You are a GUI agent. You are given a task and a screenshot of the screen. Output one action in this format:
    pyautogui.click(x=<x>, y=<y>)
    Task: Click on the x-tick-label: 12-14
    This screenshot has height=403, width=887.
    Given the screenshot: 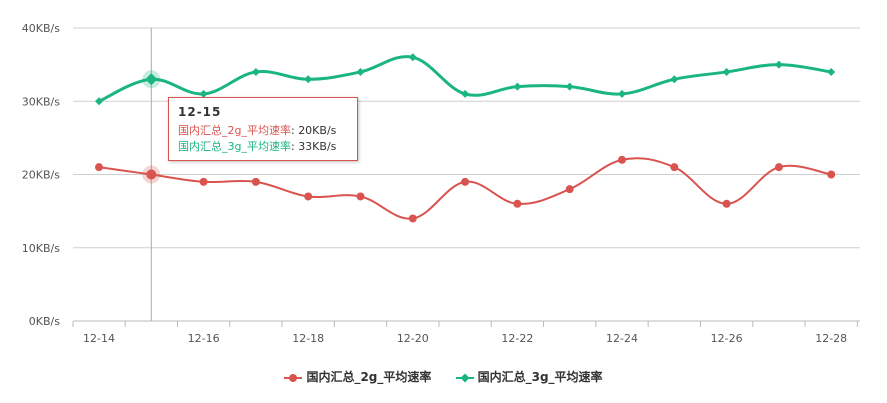 What is the action you would take?
    pyautogui.click(x=99, y=338)
    